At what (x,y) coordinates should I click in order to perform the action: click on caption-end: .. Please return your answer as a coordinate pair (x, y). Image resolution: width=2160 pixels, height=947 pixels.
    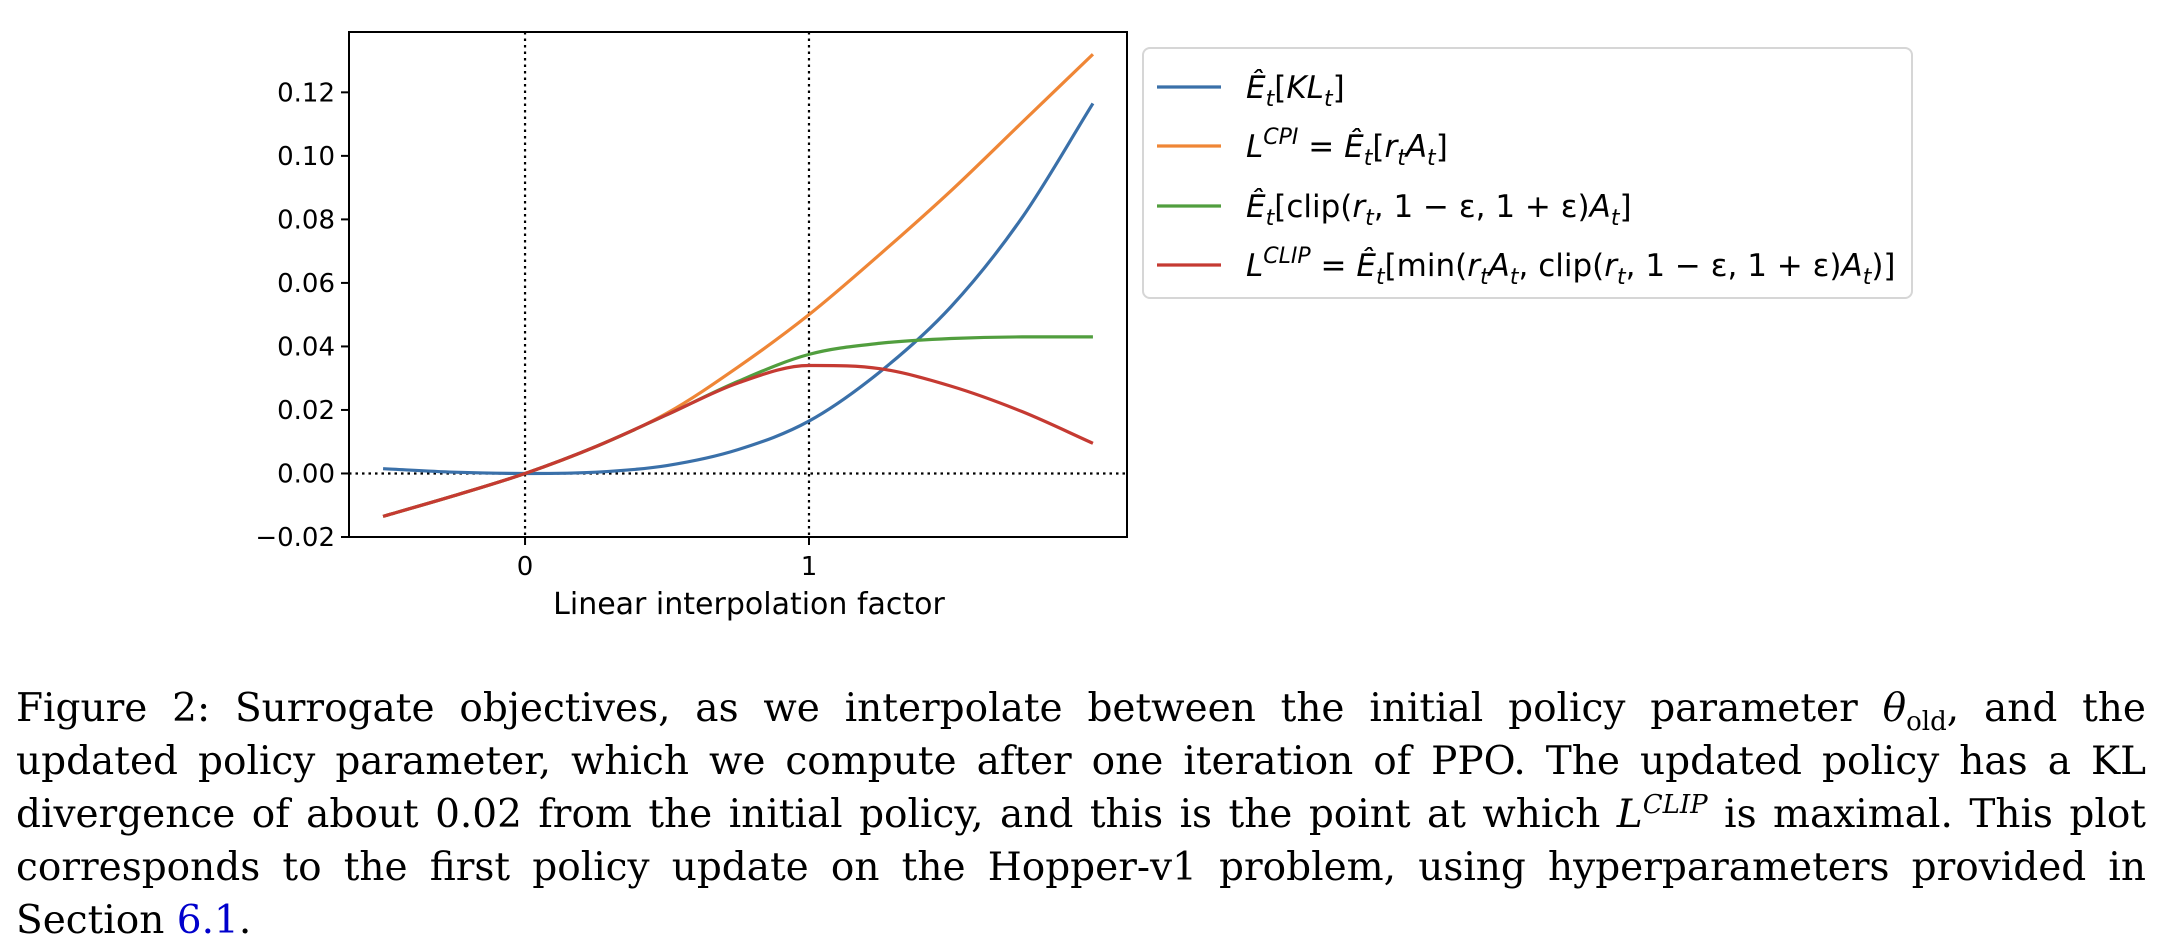
    Looking at the image, I should click on (245, 920).